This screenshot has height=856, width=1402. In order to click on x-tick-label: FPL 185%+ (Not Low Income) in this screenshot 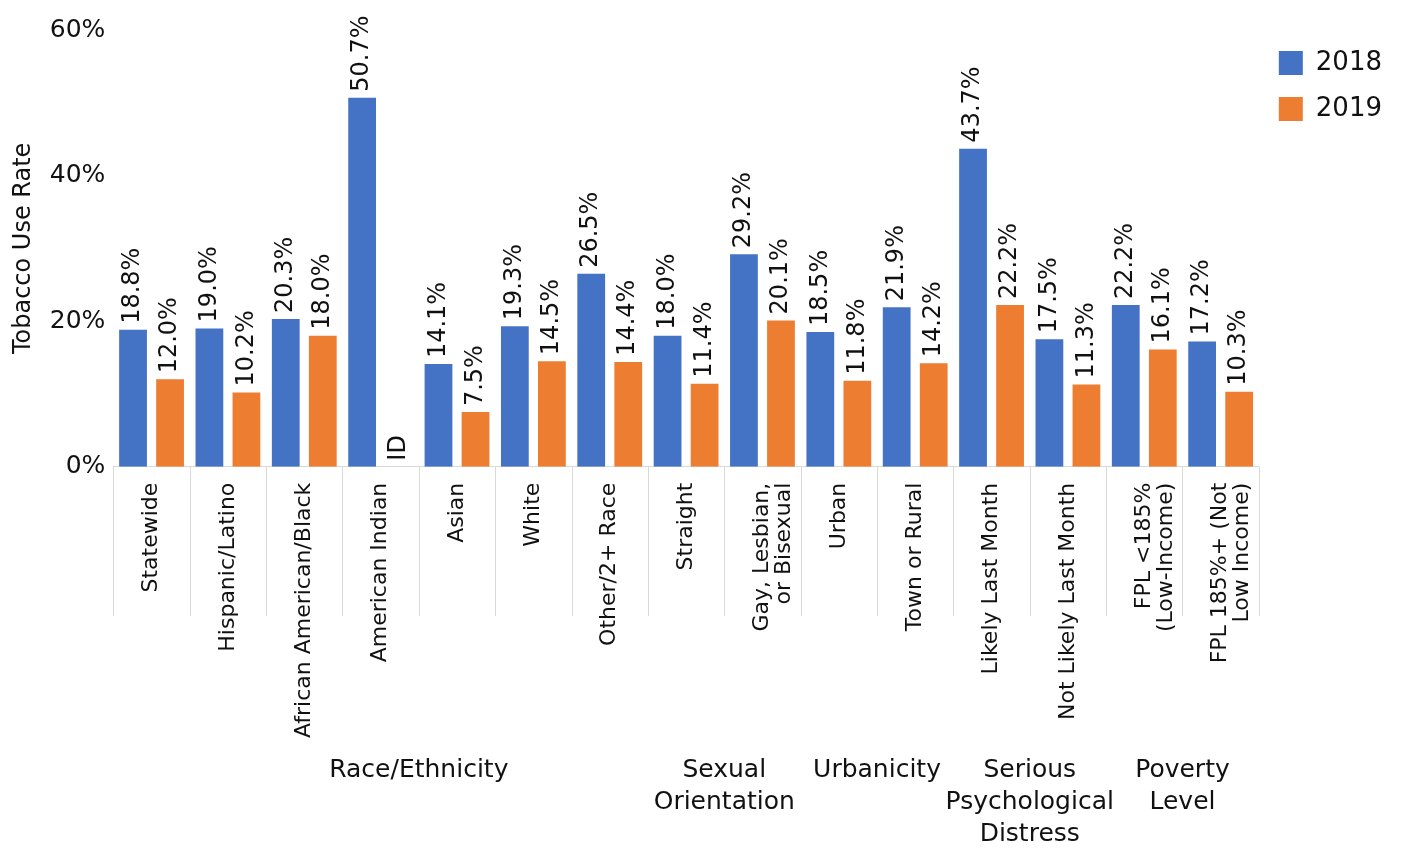, I will do `click(1230, 573)`.